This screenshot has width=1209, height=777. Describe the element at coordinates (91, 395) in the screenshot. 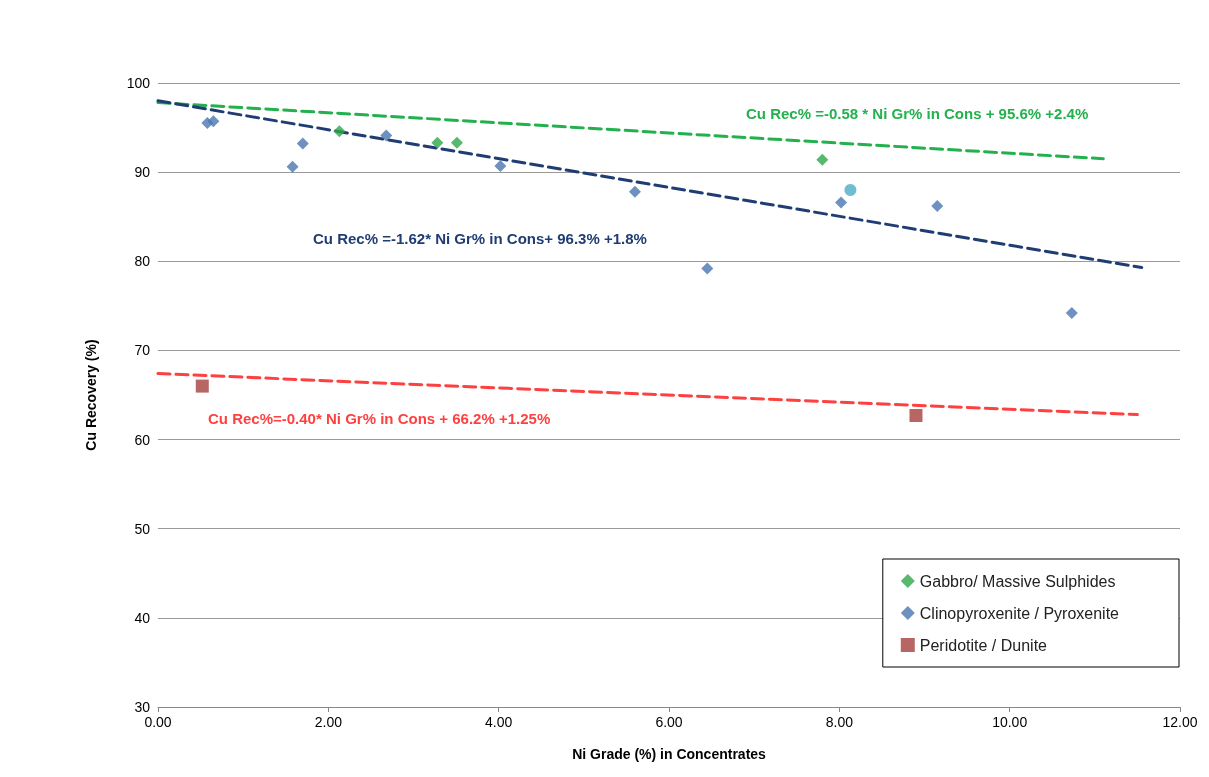

I see `y-axis-title: Cu Recovery (%)` at that location.